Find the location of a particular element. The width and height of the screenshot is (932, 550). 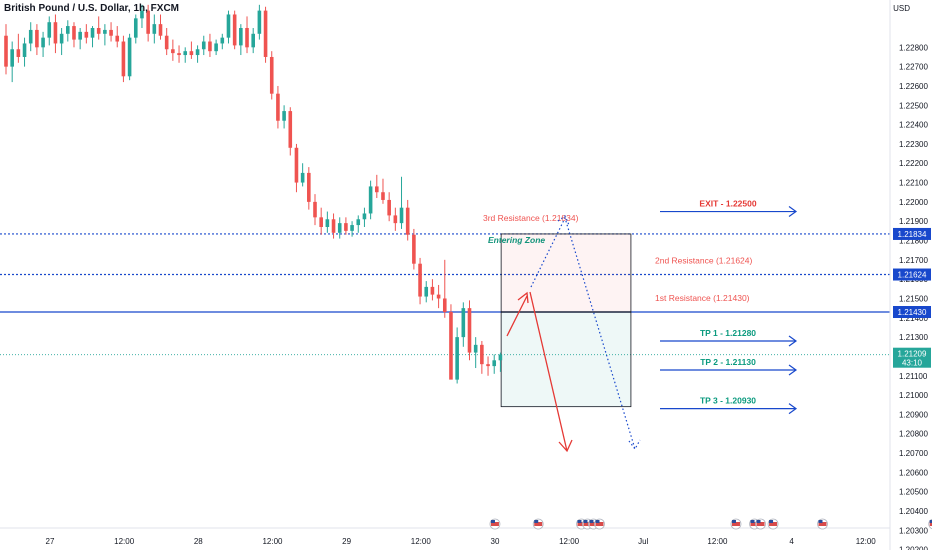

price-tick-label: 1.22500 is located at coordinates (913, 105).